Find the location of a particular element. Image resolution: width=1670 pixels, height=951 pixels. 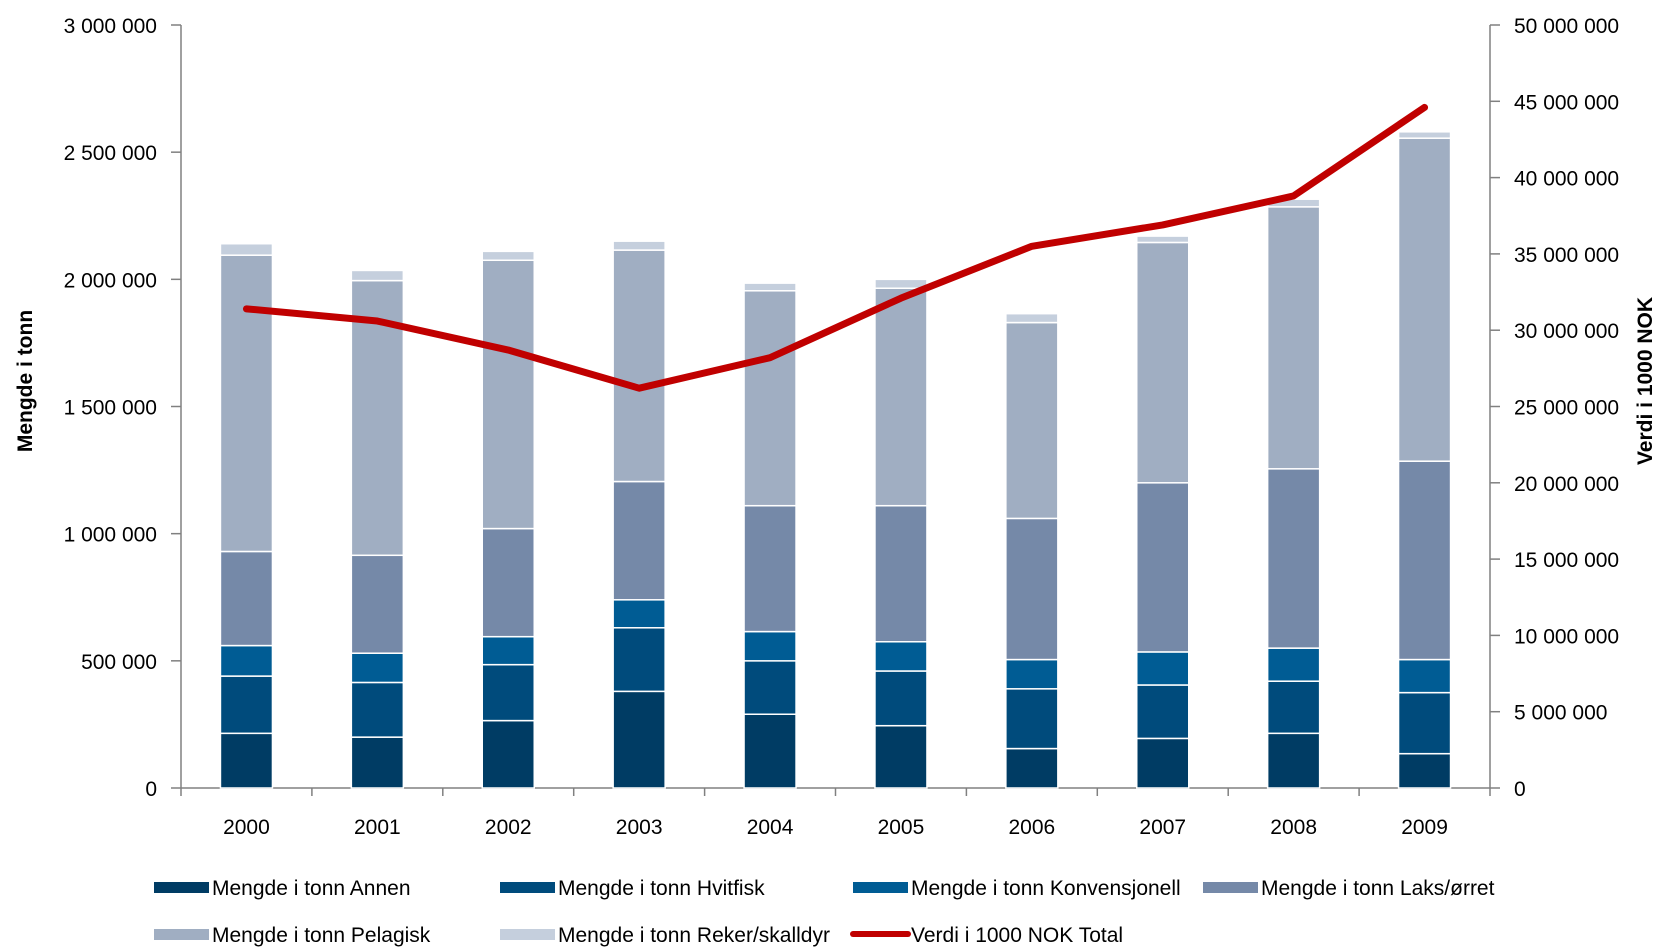

y2-tick-label: 50 000 000 is located at coordinates (1566, 26).